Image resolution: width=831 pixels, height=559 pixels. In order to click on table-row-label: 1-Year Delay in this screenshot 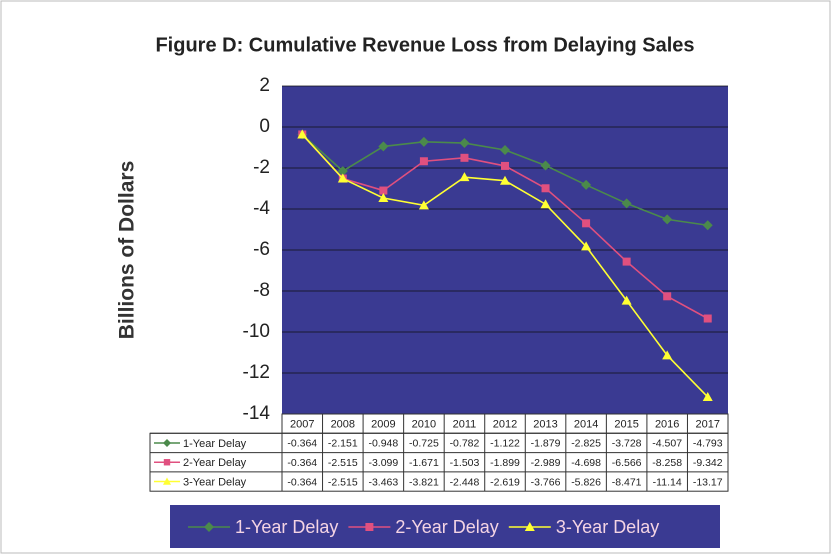, I will do `click(215, 444)`.